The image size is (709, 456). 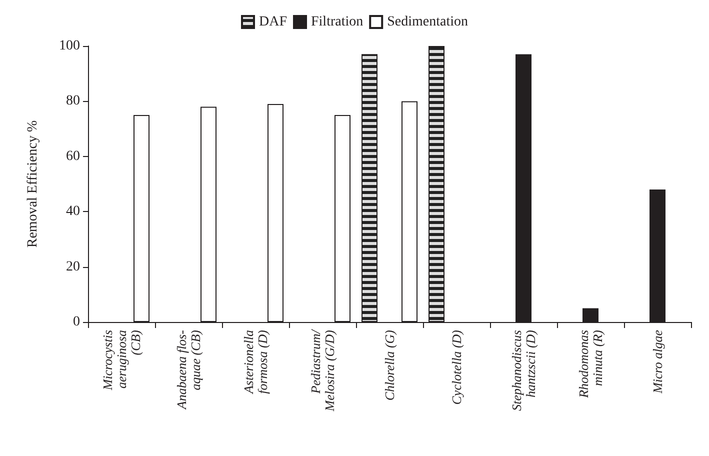 I want to click on legend-label: DAF, so click(x=273, y=22).